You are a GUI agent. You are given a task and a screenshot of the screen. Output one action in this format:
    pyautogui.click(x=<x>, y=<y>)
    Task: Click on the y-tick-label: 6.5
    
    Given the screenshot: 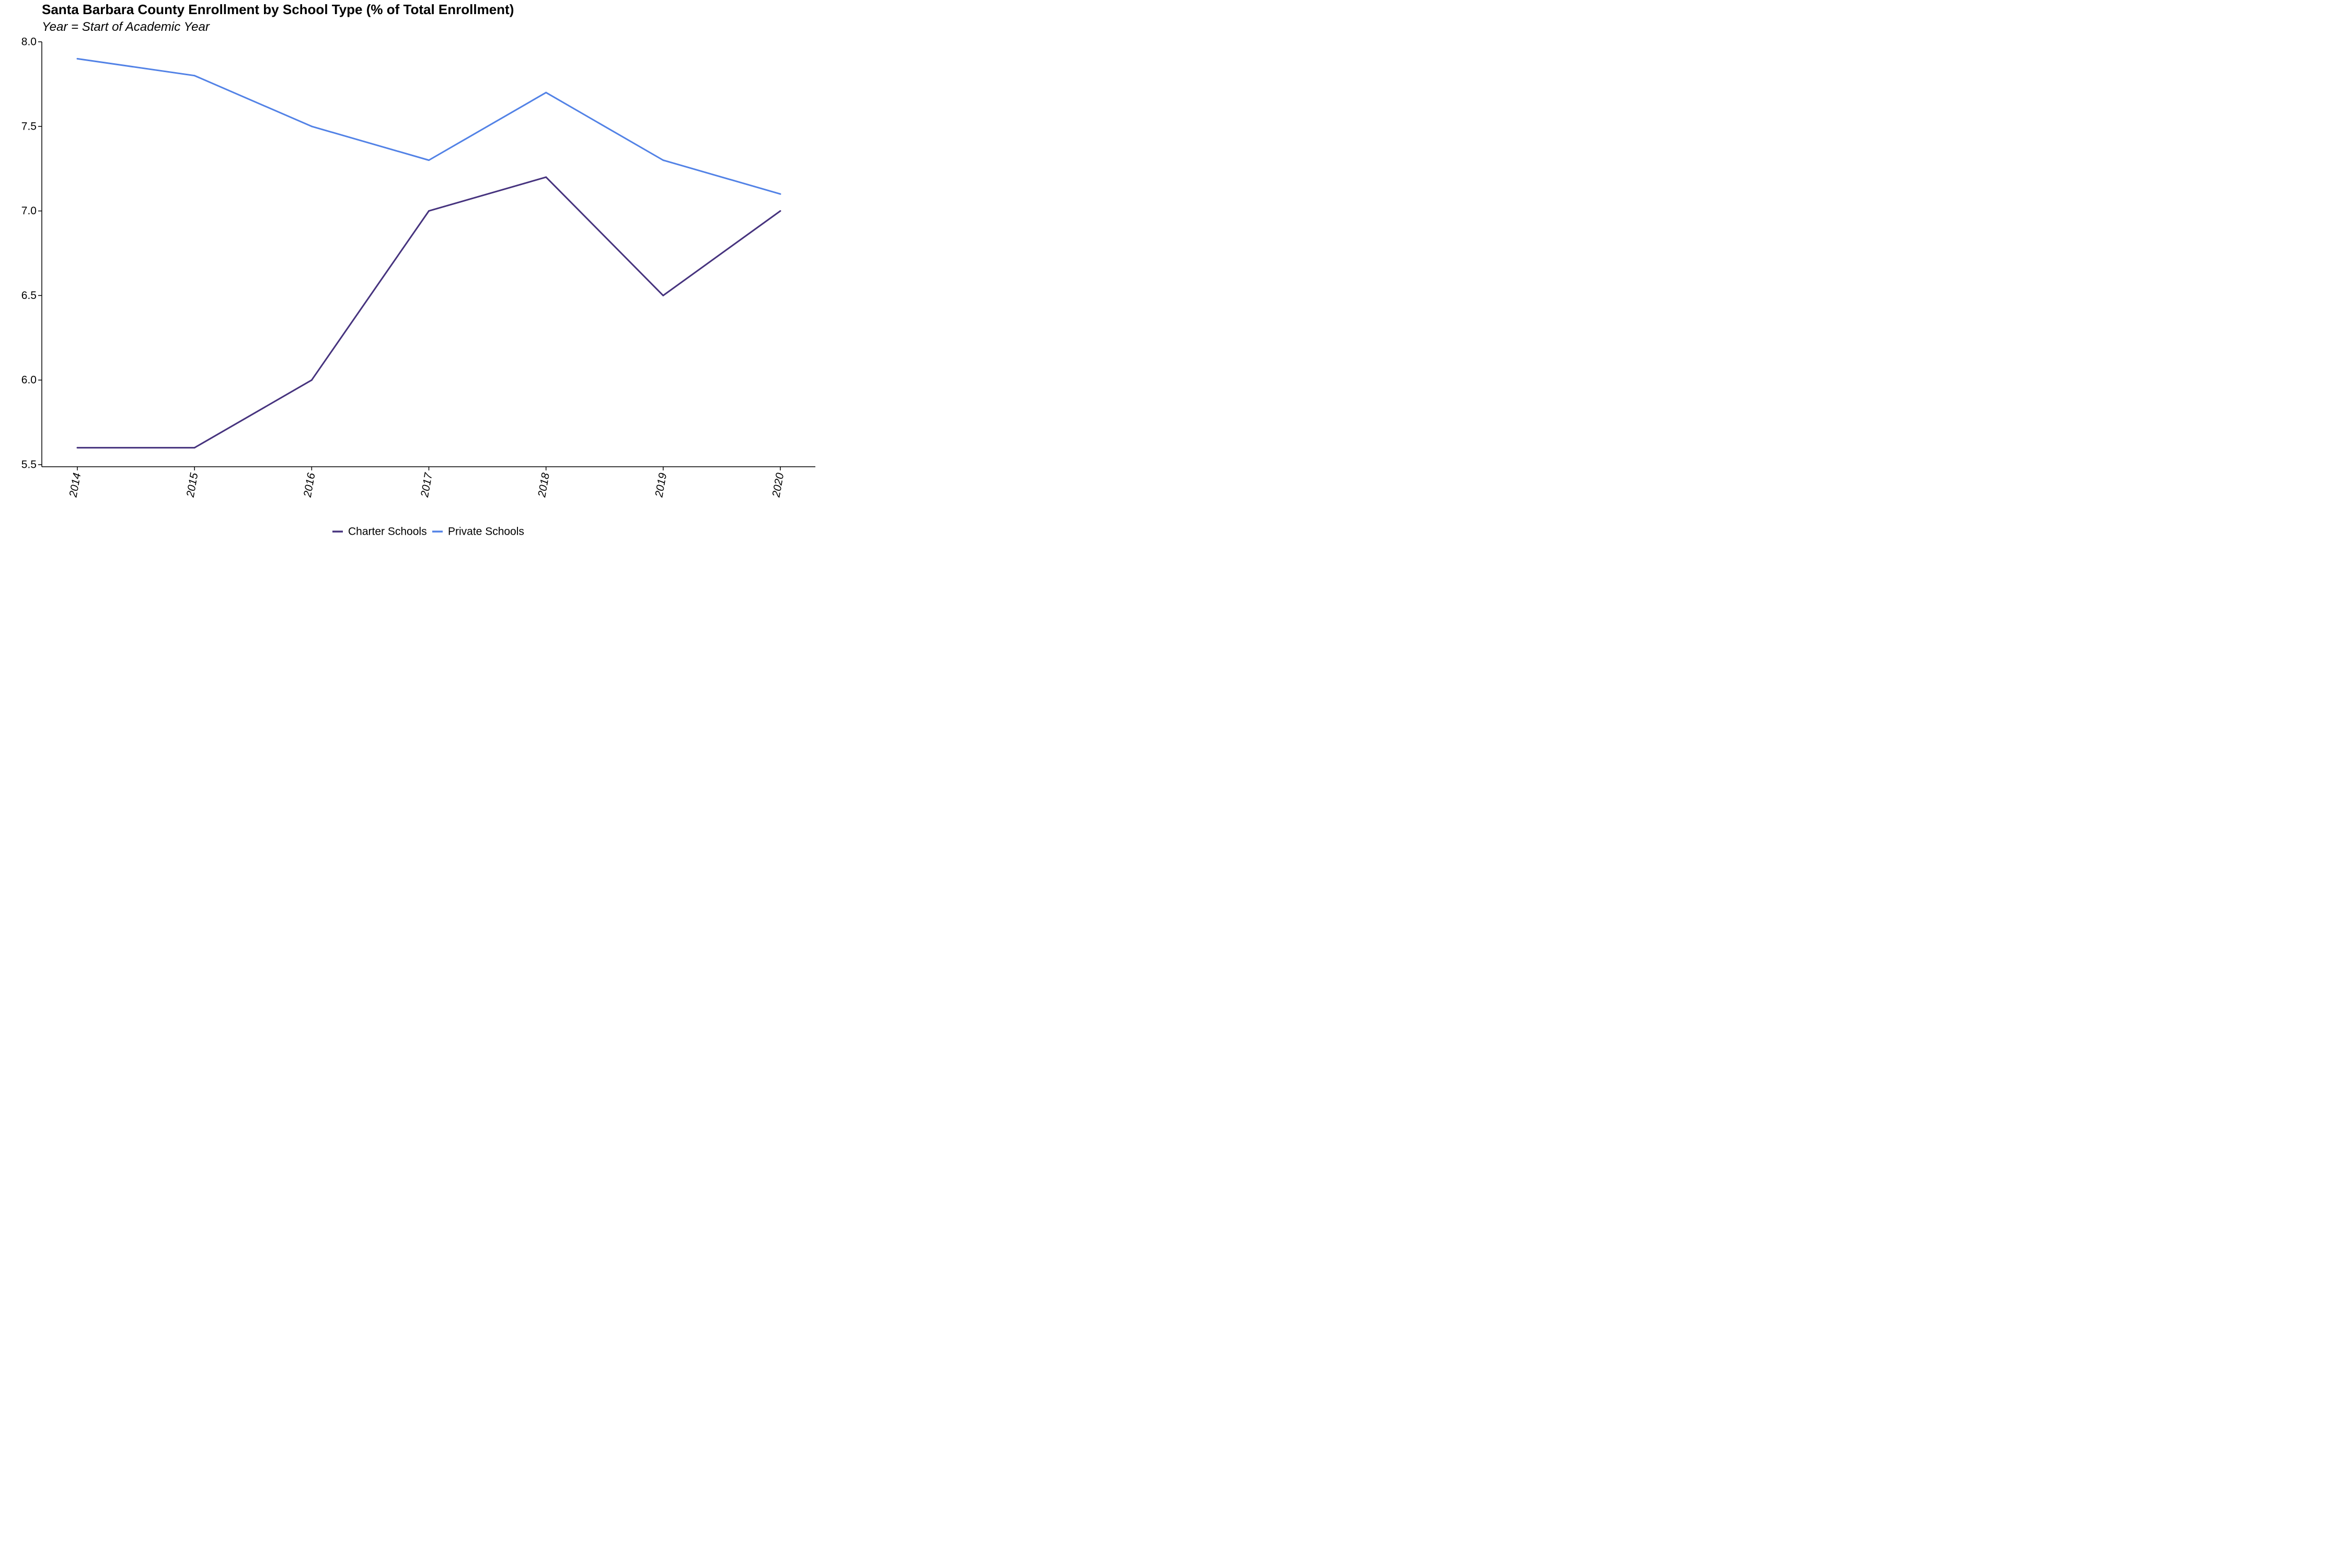 What is the action you would take?
    pyautogui.click(x=29, y=296)
    